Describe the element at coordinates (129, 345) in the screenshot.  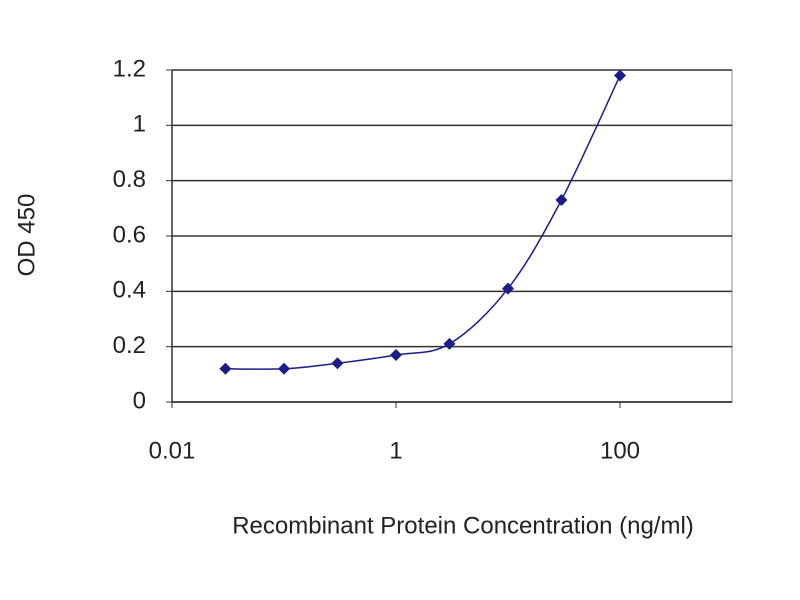
I see `y-tick-label: 0.2` at that location.